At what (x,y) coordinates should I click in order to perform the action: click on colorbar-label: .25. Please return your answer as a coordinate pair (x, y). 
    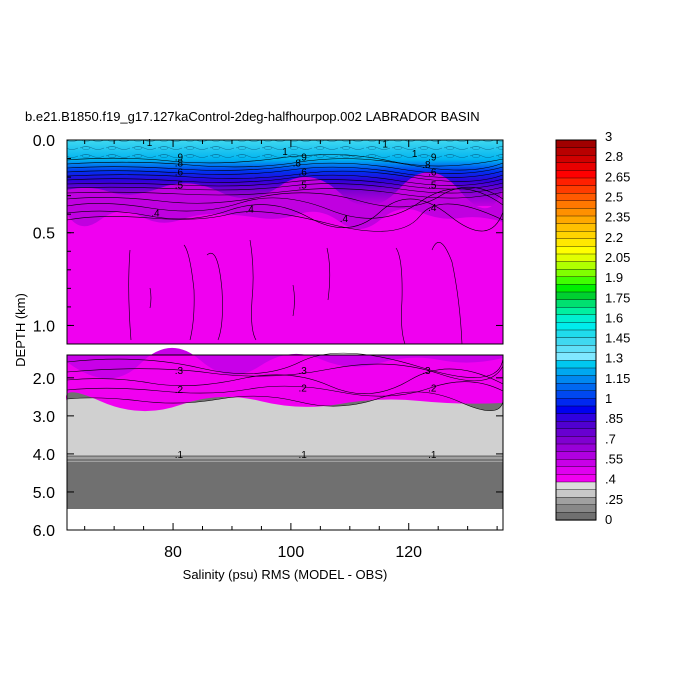
    Looking at the image, I should click on (614, 499).